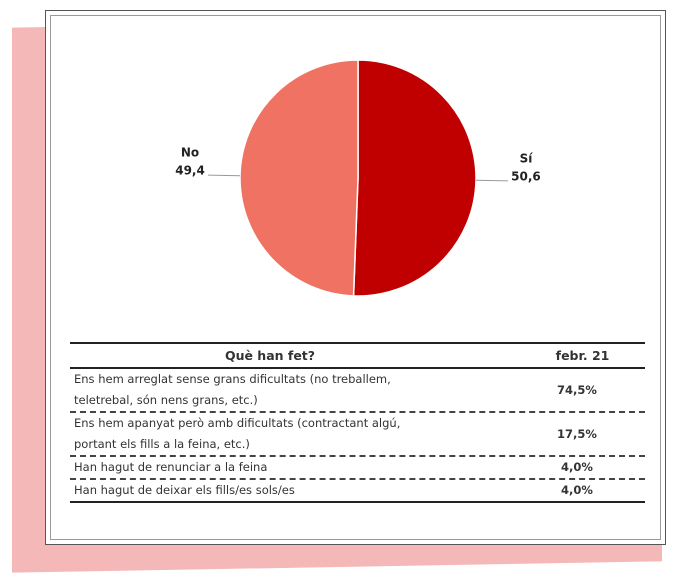 This screenshot has height=573, width=673. What do you see at coordinates (582, 355) in the screenshot?
I see `header-cell: febr. 21` at bounding box center [582, 355].